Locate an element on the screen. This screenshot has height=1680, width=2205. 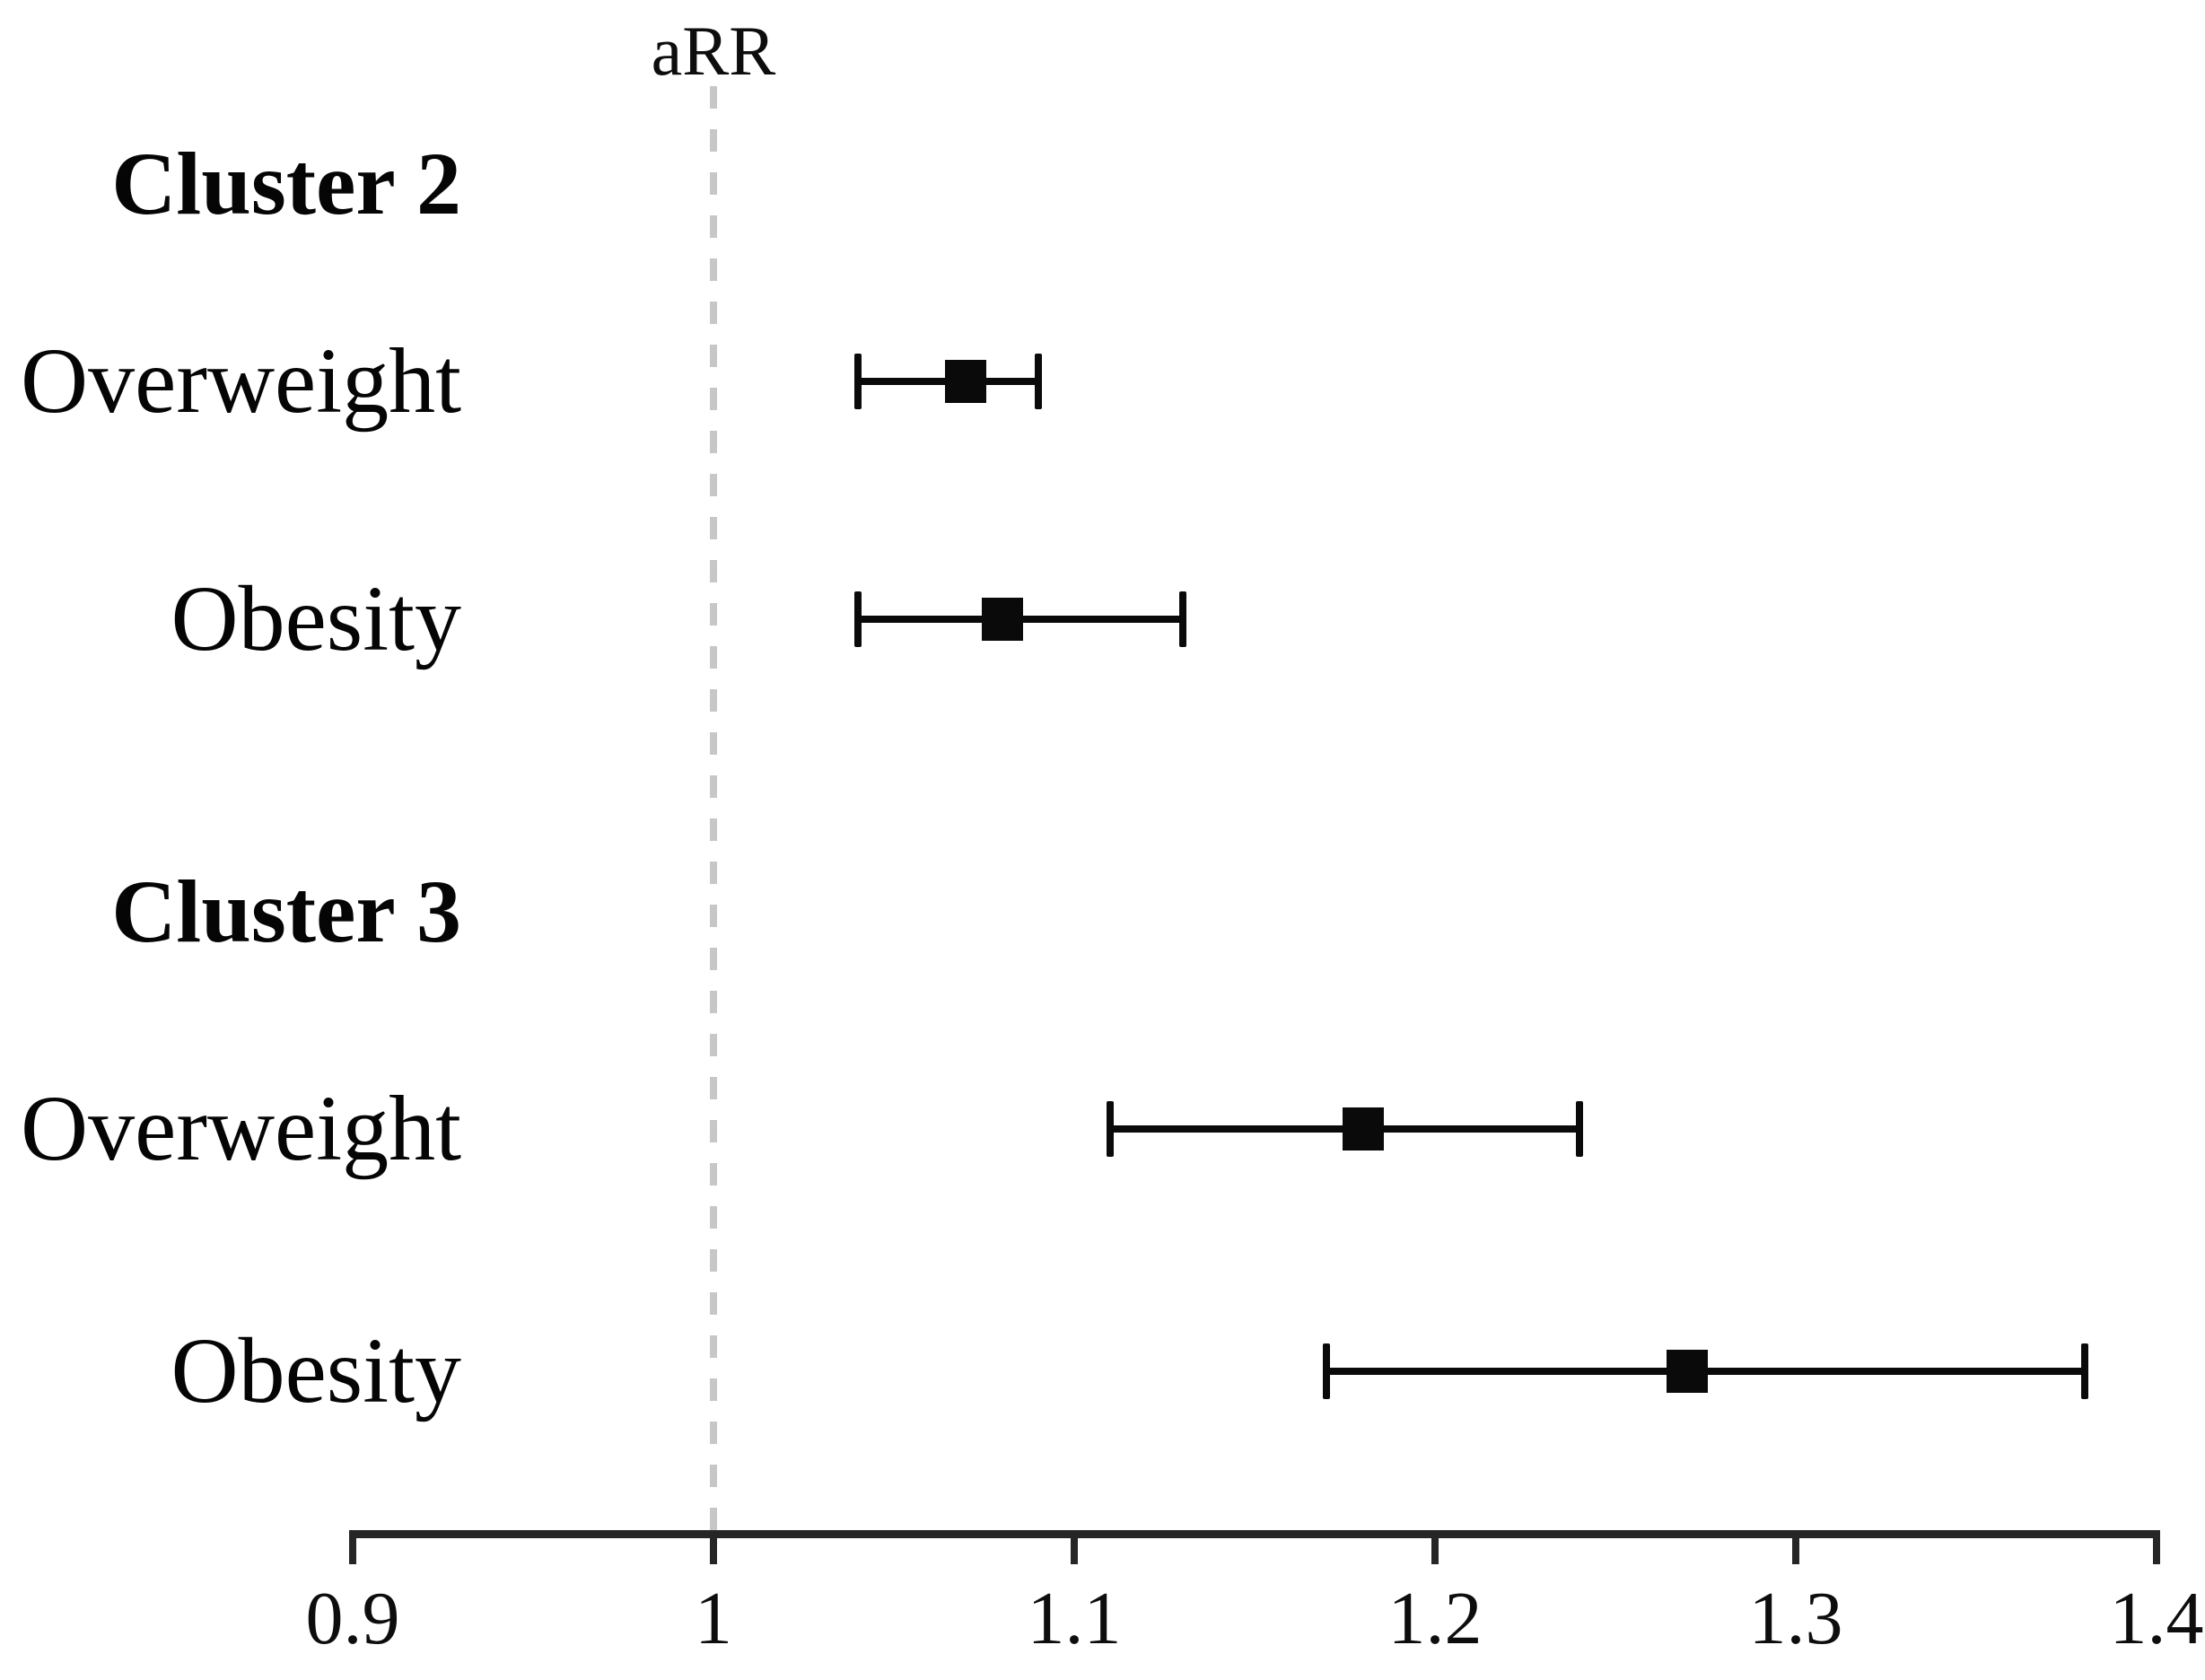
x-axis-measure-label: aRR is located at coordinates (714, 51).